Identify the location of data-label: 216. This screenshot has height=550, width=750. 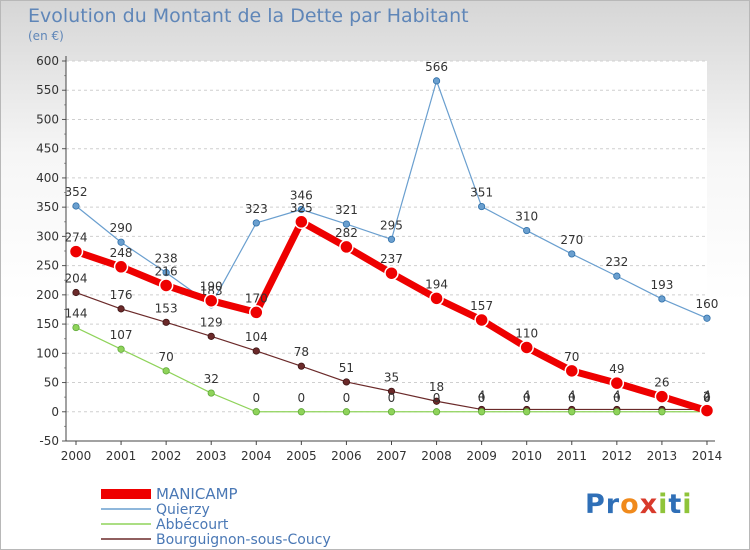
(166, 271).